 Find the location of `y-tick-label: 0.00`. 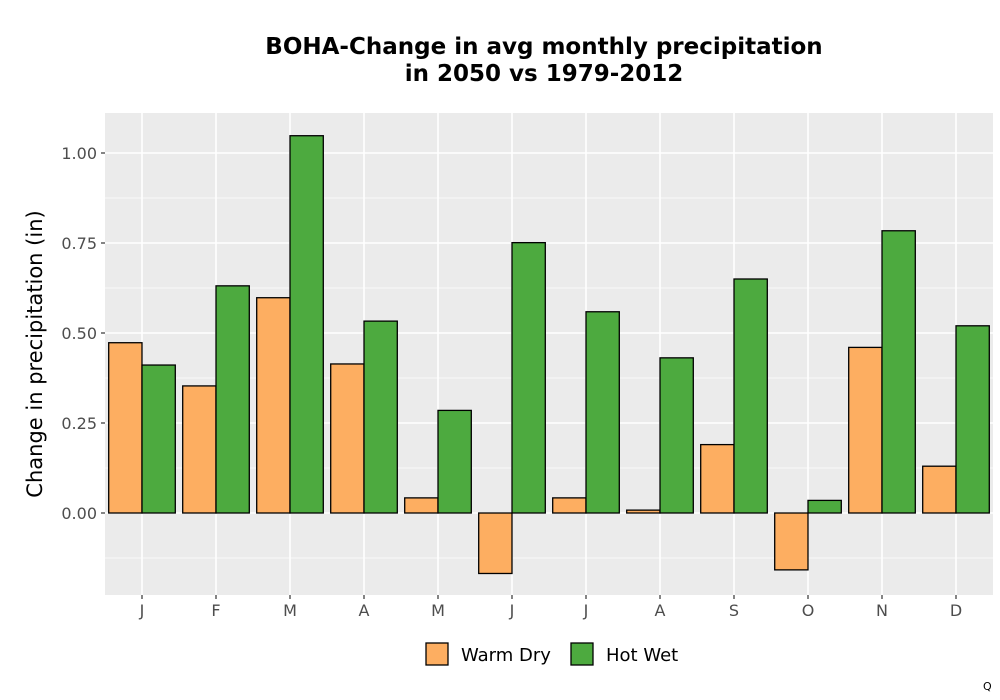

y-tick-label: 0.00 is located at coordinates (79, 513).